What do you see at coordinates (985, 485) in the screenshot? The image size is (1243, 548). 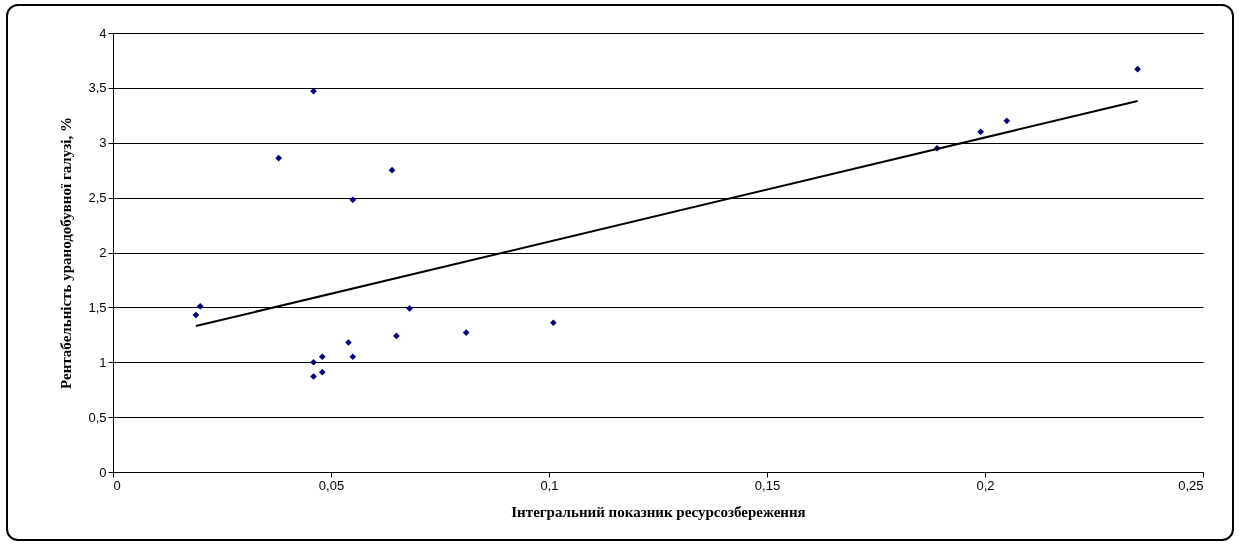 I see `x-tick-label: 0,2` at bounding box center [985, 485].